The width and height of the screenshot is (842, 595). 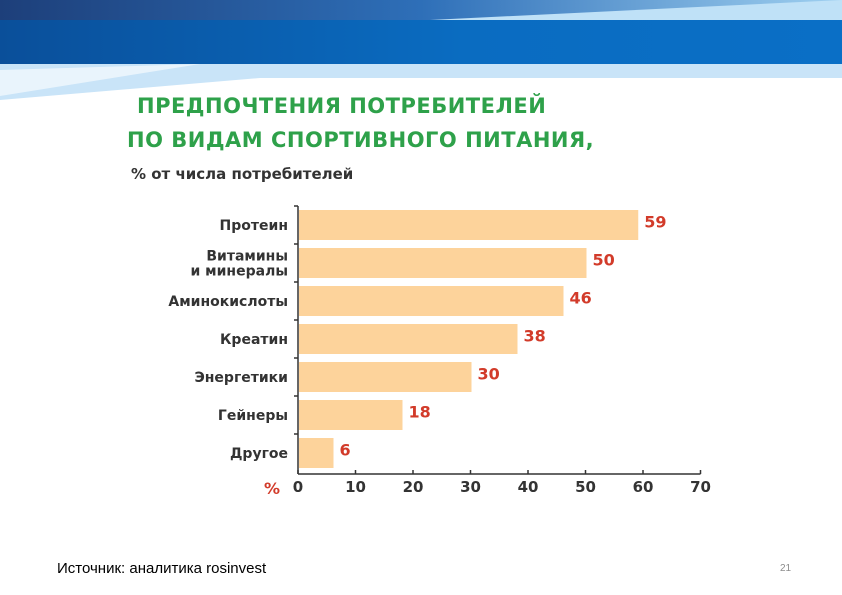 What do you see at coordinates (604, 260) in the screenshot?
I see `value-label-1: 50` at bounding box center [604, 260].